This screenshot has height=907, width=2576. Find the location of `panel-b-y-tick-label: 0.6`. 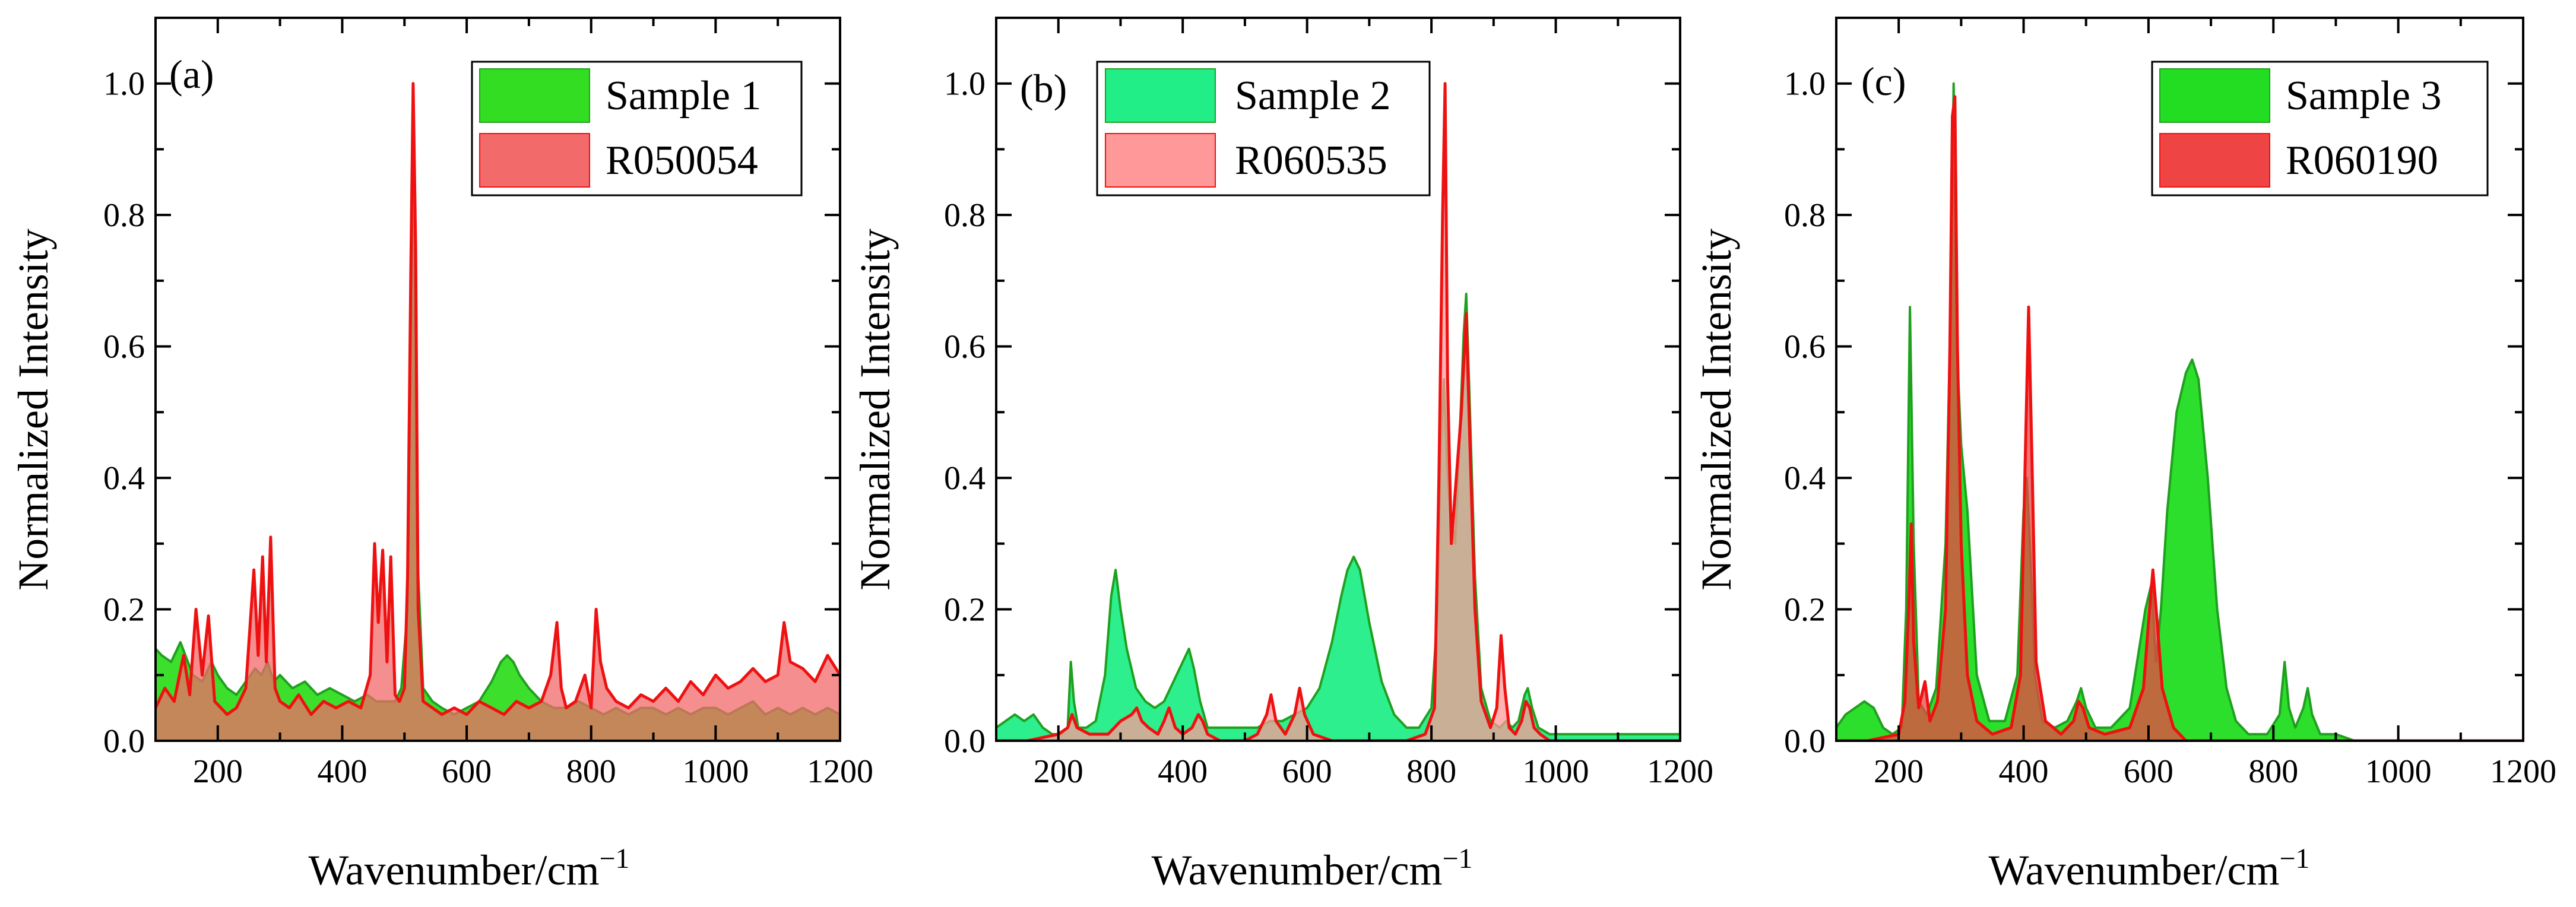

panel-b-y-tick-label: 0.6 is located at coordinates (965, 347).